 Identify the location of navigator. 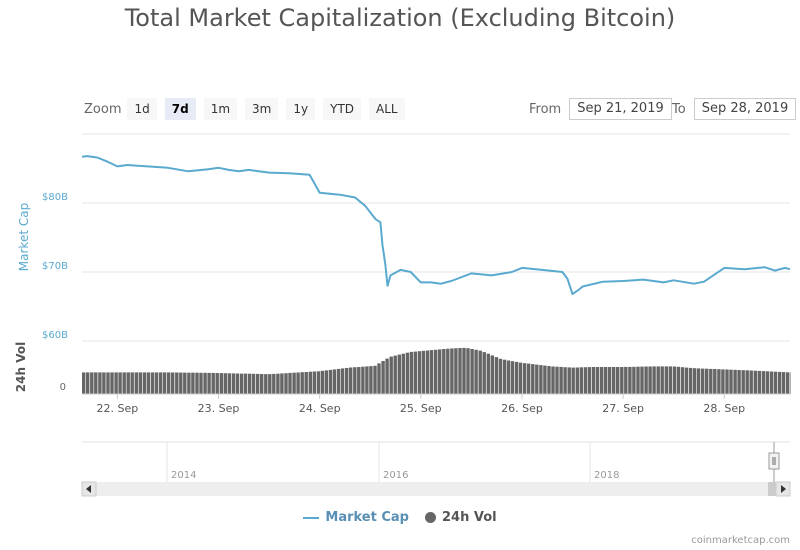
(436, 462).